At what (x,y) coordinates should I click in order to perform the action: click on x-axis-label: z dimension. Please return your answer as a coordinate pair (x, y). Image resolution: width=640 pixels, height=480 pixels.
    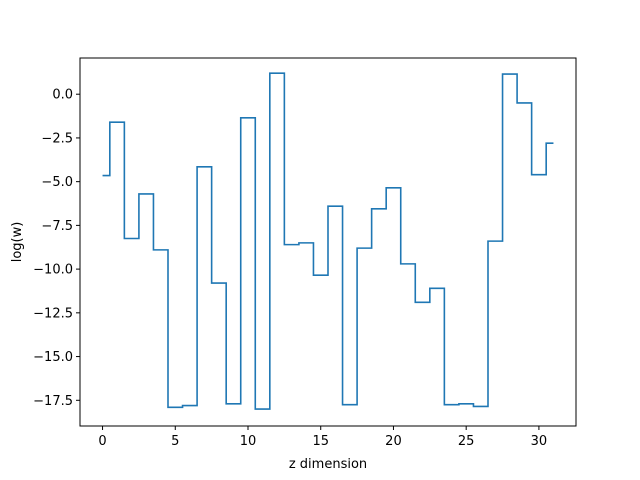
    Looking at the image, I should click on (328, 464).